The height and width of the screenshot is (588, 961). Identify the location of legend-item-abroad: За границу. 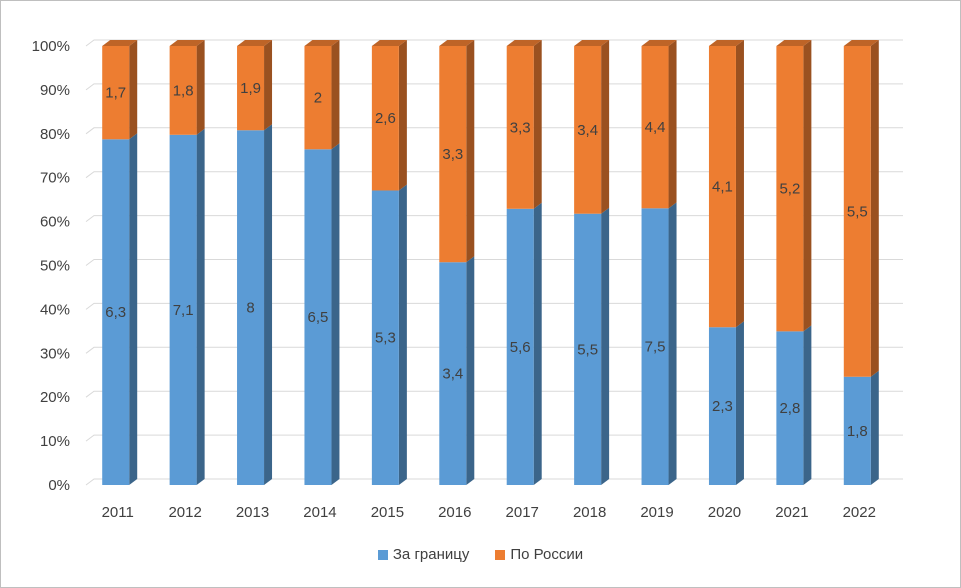
(423, 554).